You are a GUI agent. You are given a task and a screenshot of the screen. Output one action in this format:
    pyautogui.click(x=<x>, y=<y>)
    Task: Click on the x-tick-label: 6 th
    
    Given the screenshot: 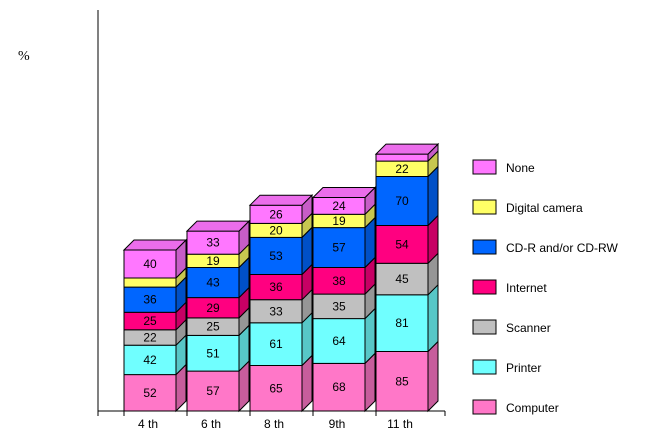 What is the action you would take?
    pyautogui.click(x=211, y=424)
    